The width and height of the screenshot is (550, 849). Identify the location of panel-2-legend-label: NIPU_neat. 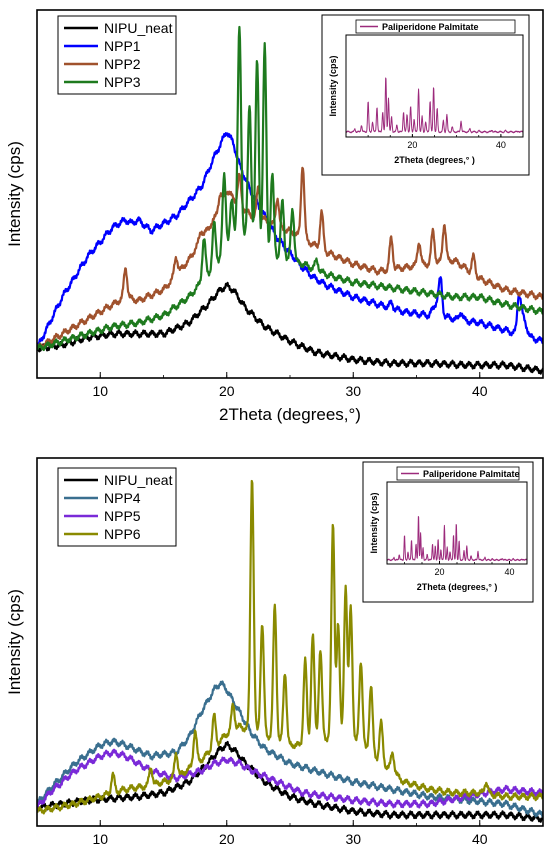
(138, 480).